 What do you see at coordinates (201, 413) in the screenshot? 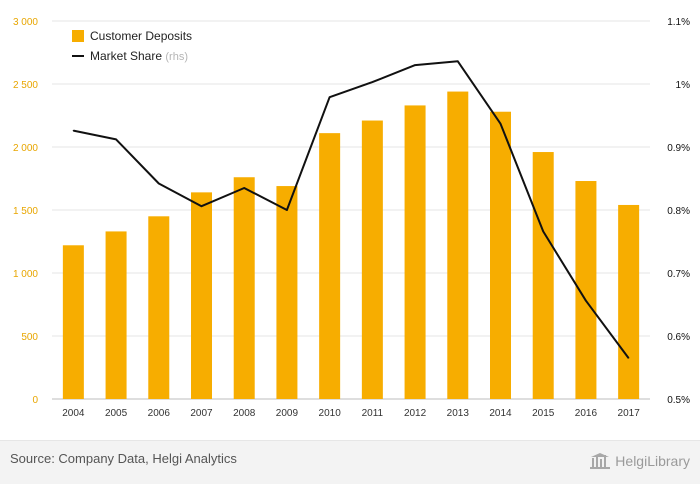
I see `x-tick-label: 2007` at bounding box center [201, 413].